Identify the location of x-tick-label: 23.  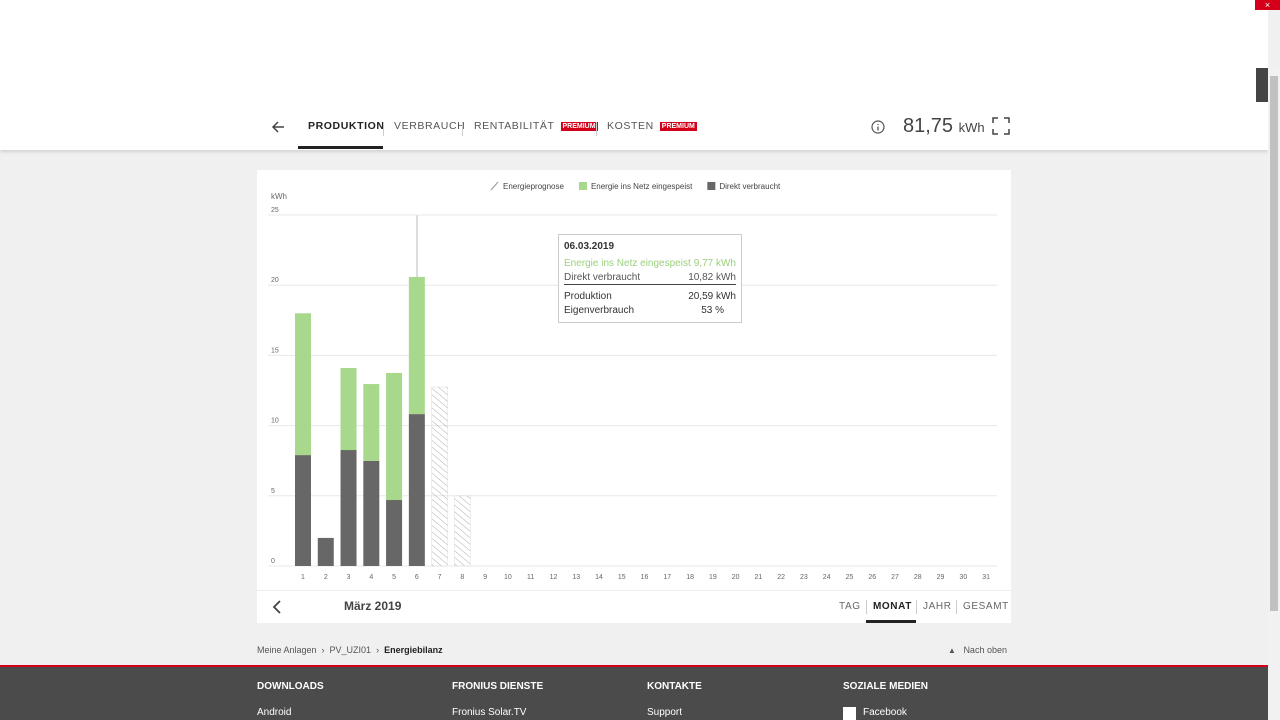
(804, 577).